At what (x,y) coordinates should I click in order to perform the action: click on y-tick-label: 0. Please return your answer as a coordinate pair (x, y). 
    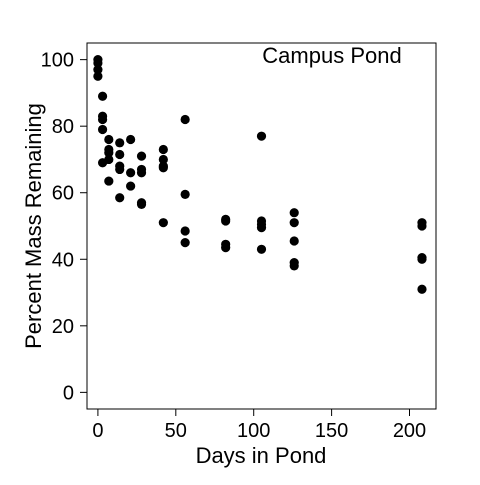
    Looking at the image, I should click on (68, 393).